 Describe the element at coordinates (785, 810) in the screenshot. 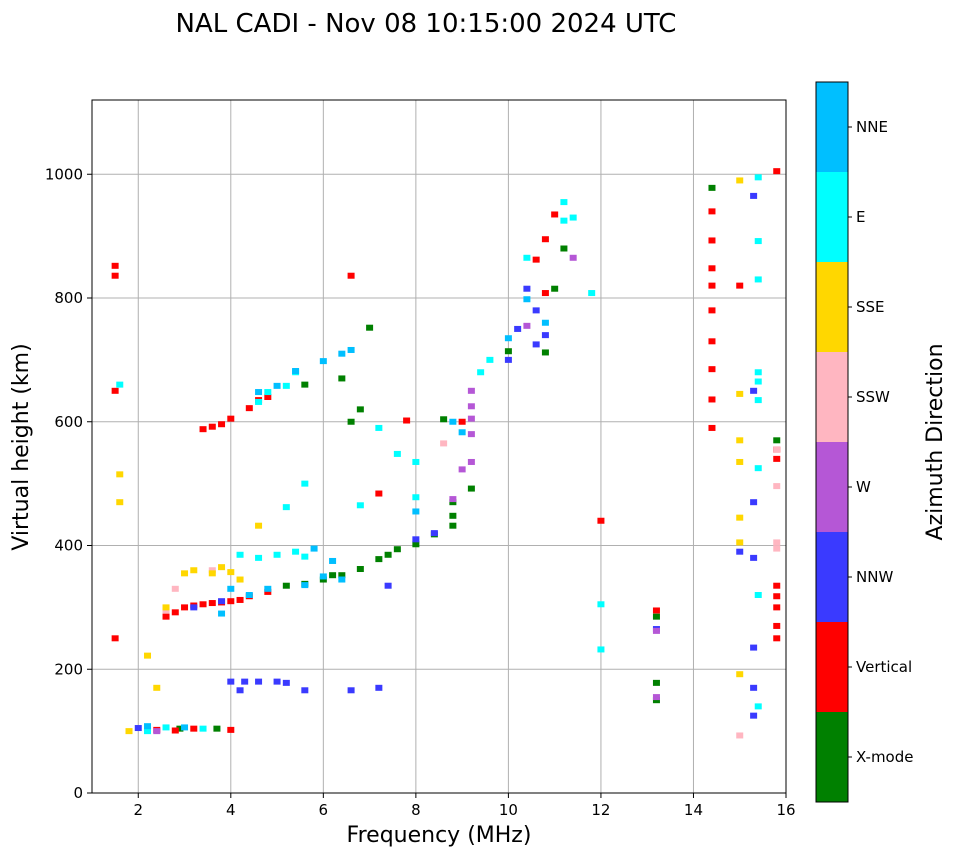

I see `x-tick-label: 16` at that location.